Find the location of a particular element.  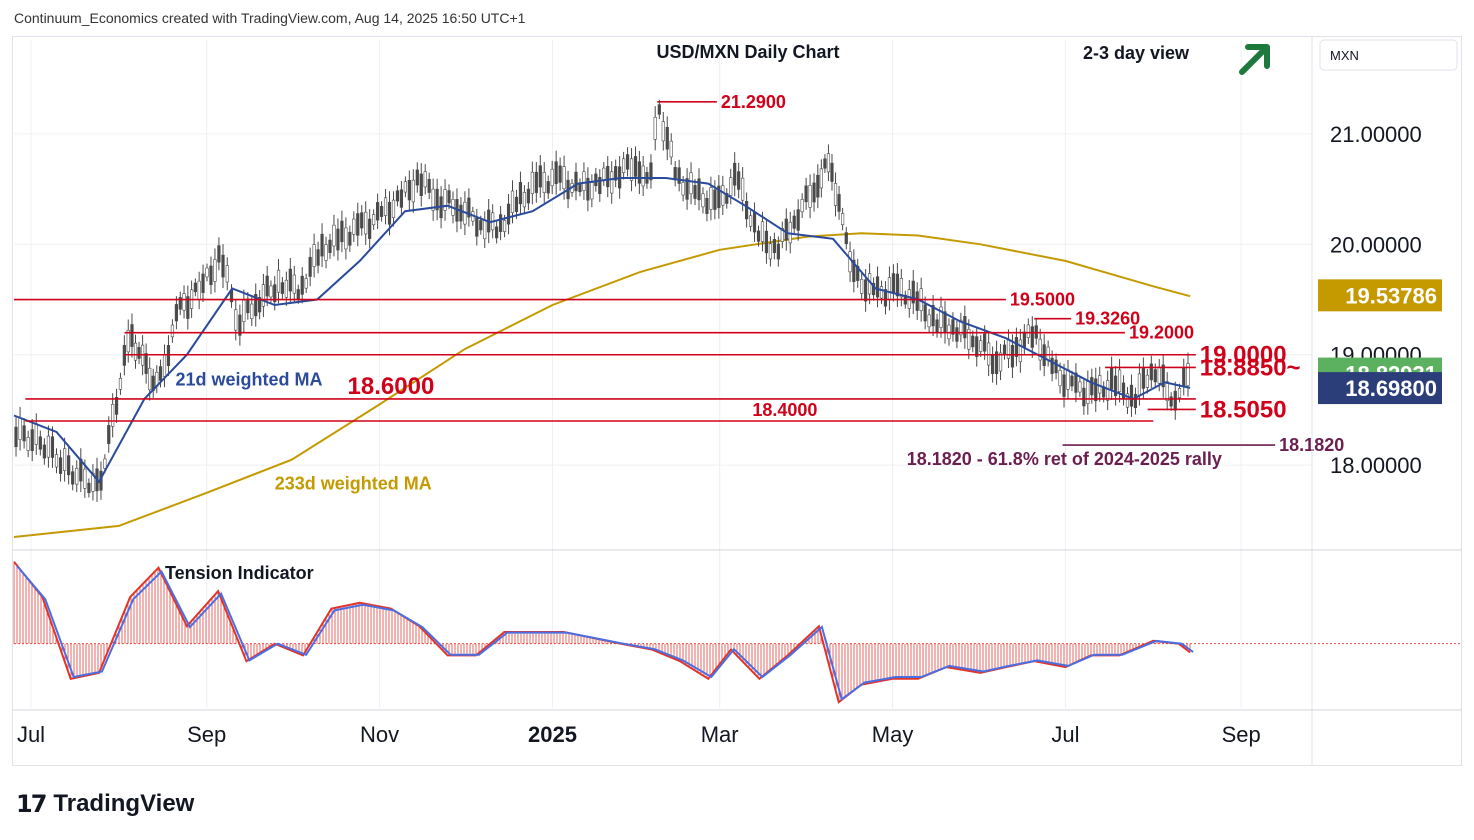

tradingview-logo-icon: 17 is located at coordinates (31, 804).